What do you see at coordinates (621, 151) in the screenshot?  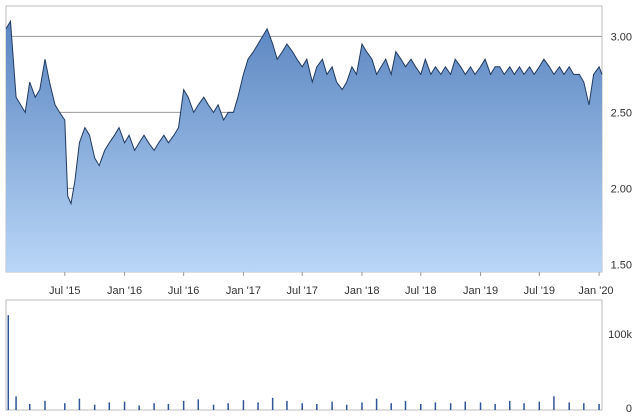 I see `price-axis-ticks: 1.50 2.00 2.50 3.00` at bounding box center [621, 151].